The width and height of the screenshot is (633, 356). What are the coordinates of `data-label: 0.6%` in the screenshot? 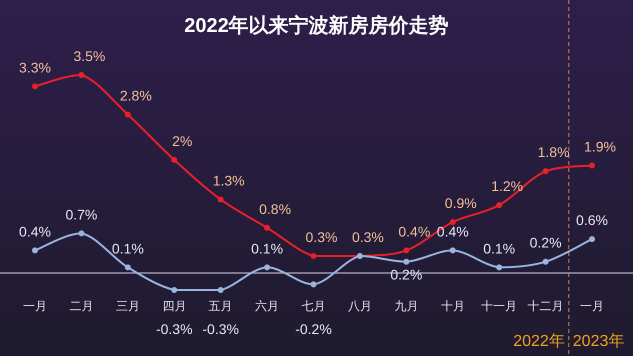 It's located at (592, 220).